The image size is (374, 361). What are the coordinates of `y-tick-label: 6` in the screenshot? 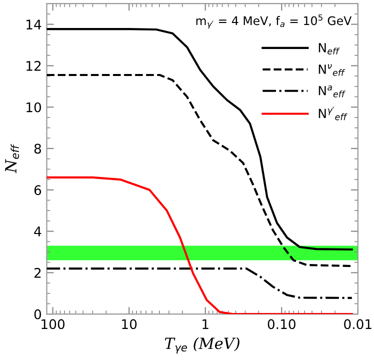 It's located at (38, 190).